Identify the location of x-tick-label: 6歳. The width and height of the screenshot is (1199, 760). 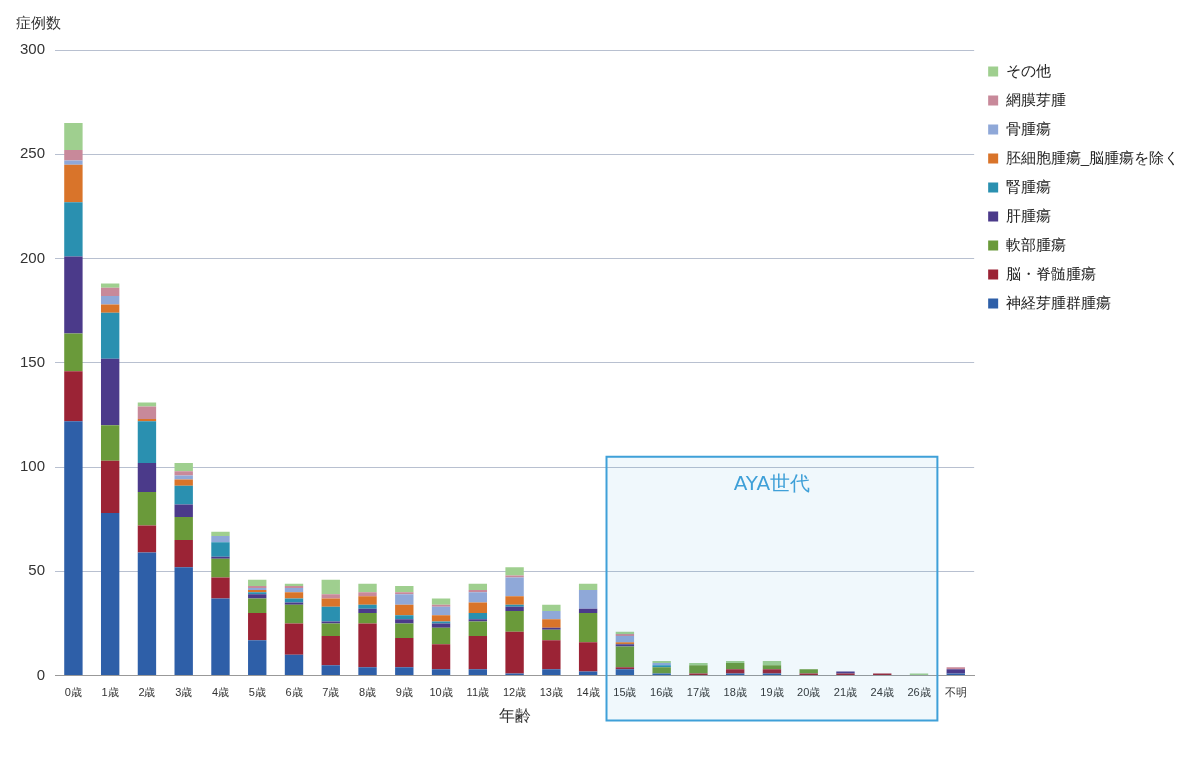
(294, 692).